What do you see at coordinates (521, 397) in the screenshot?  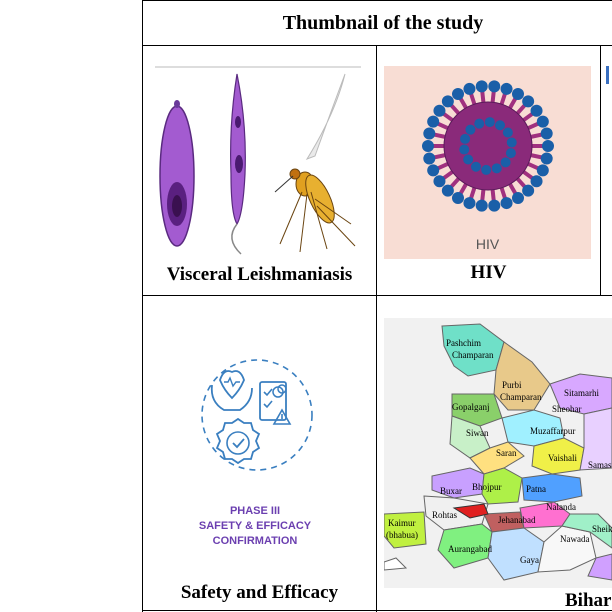 I see `map-label-purbi-champaran-2: Champaran` at bounding box center [521, 397].